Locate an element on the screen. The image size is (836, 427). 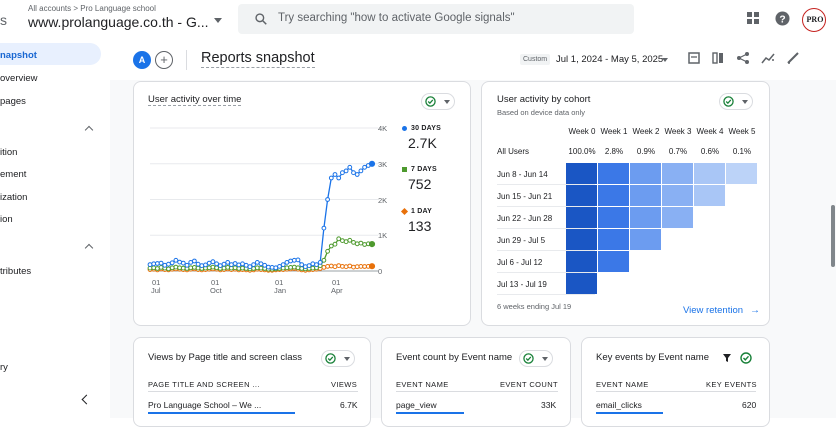
sidebar-item-active is located at coordinates (50, 54).